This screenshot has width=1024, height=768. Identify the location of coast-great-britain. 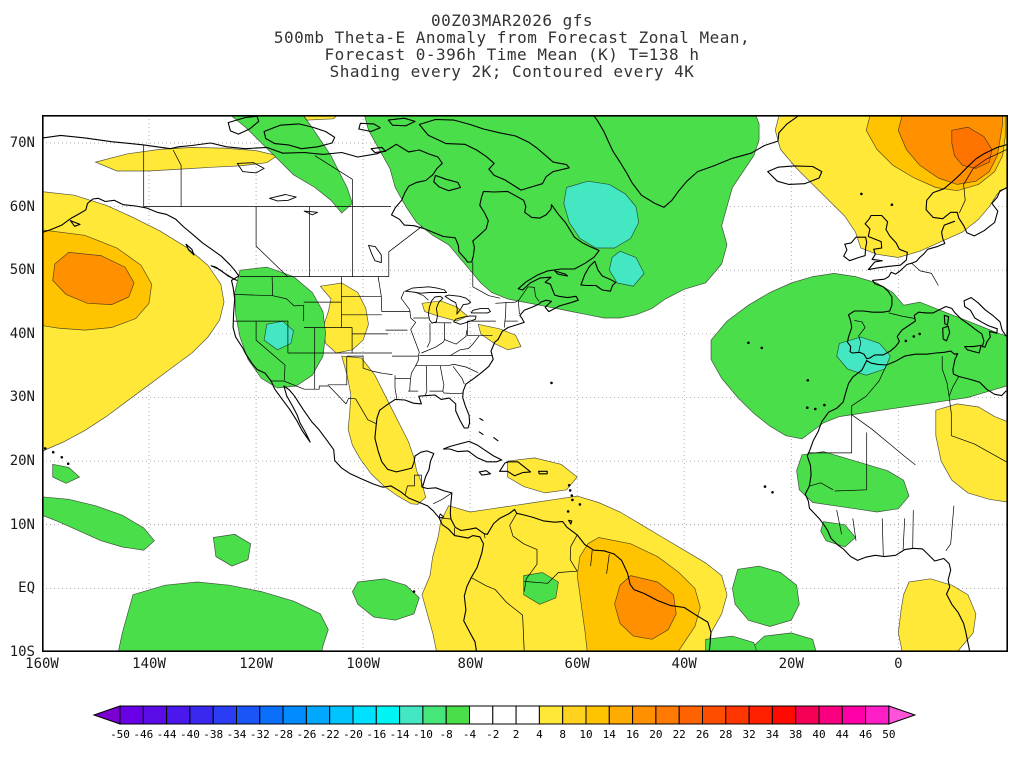
(886, 242).